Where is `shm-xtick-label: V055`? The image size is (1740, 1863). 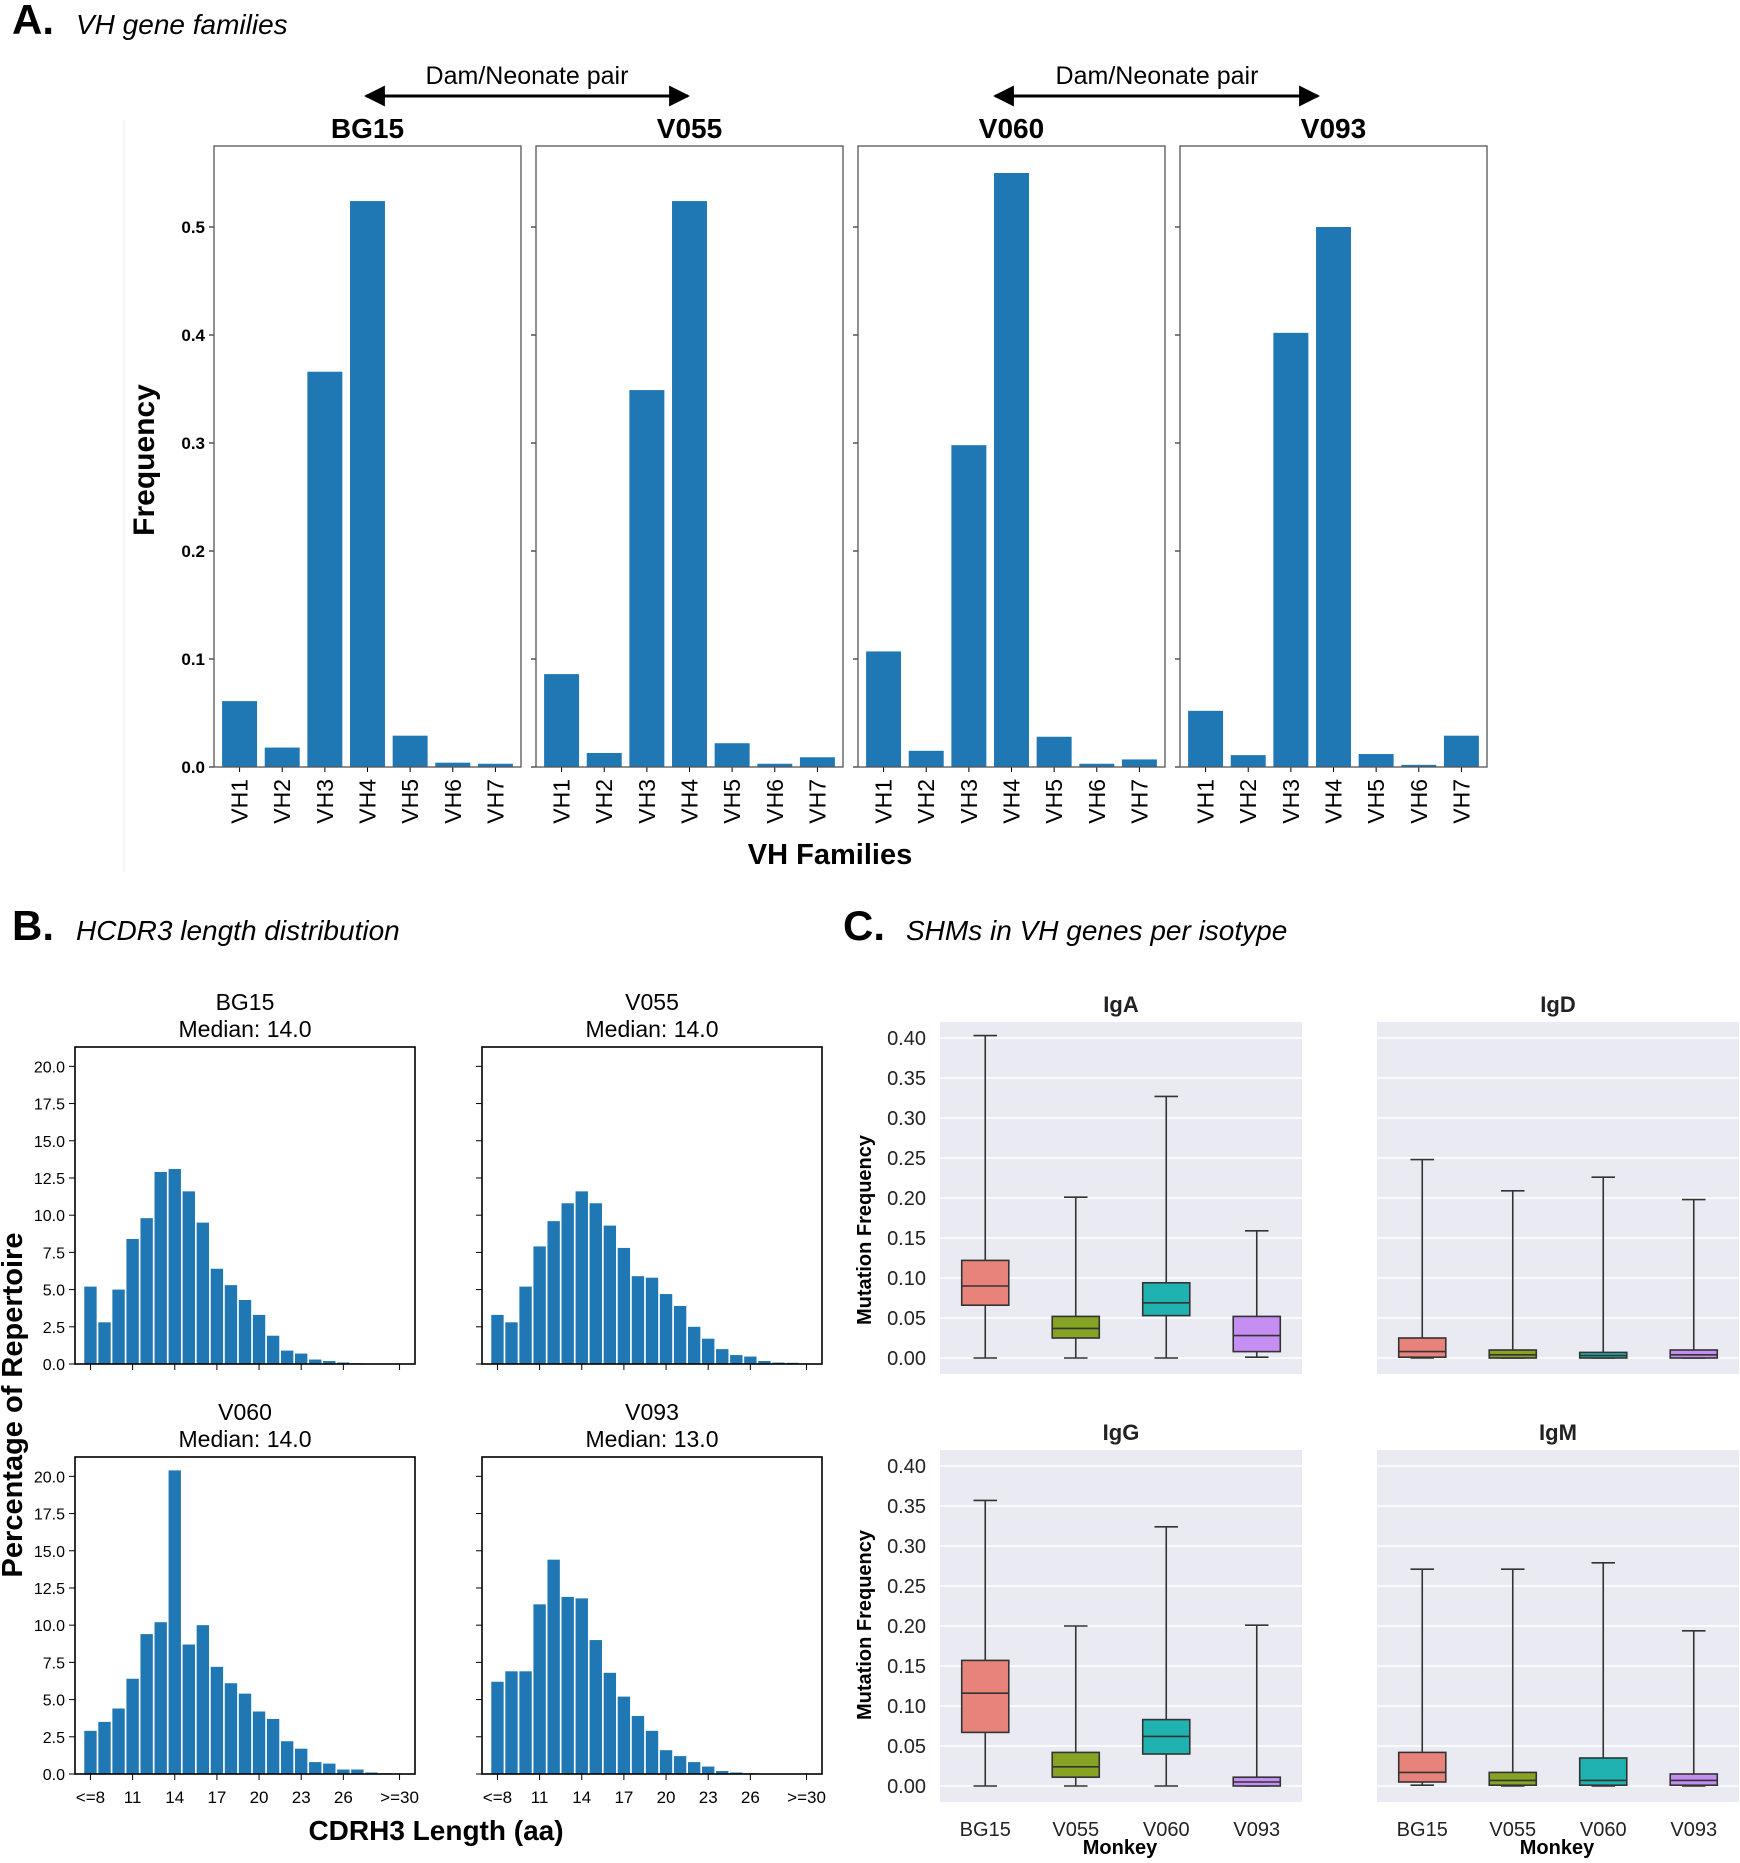 shm-xtick-label: V055 is located at coordinates (1075, 1830).